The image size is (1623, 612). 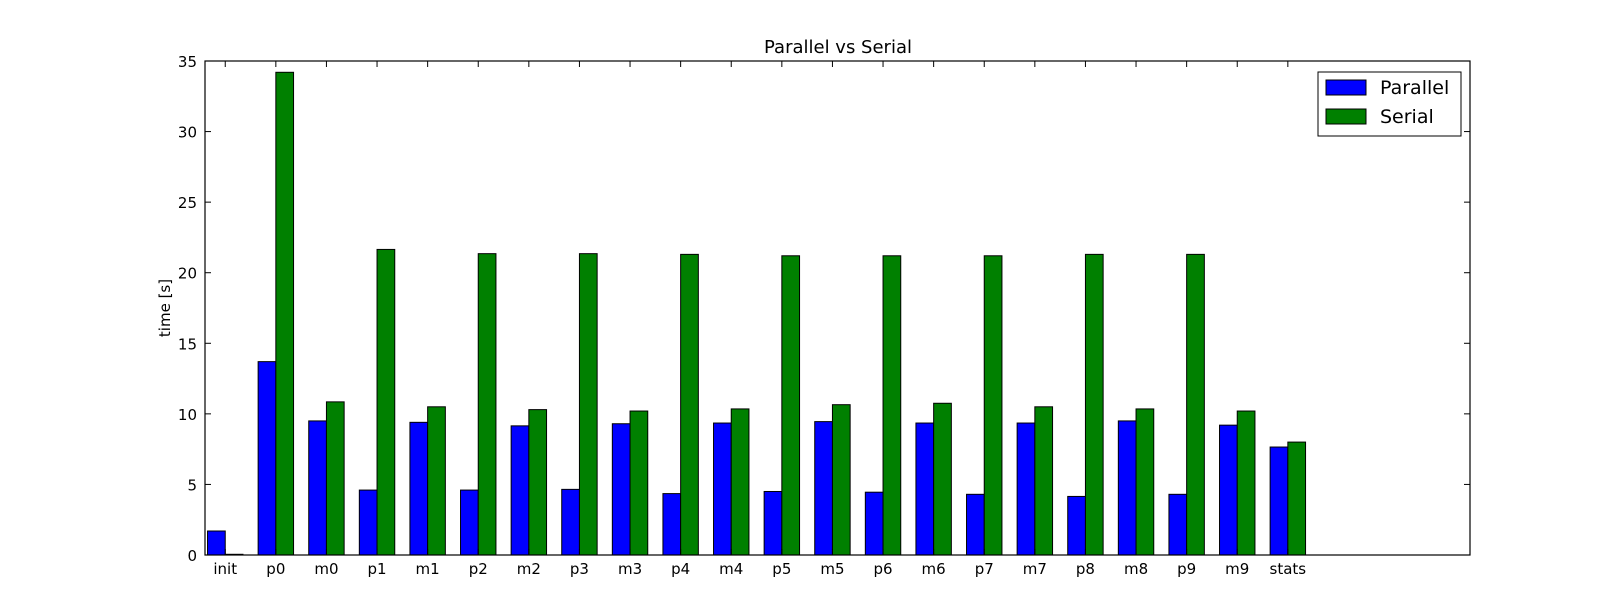 I want to click on bar-parallel-p3, so click(x=570, y=522).